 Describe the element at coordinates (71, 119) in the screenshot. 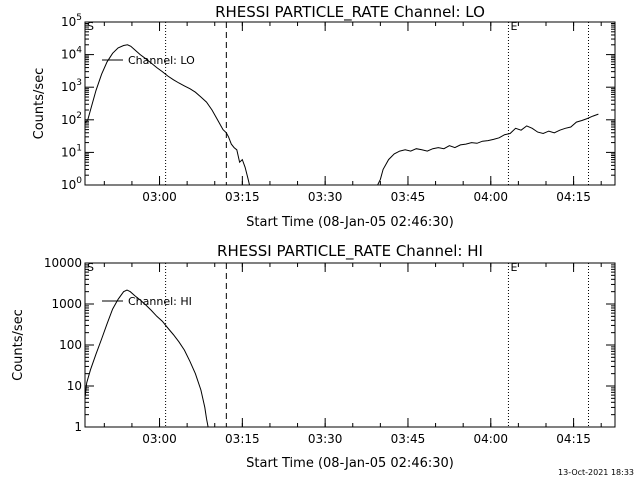

I see `y-tick-label: 10²` at that location.